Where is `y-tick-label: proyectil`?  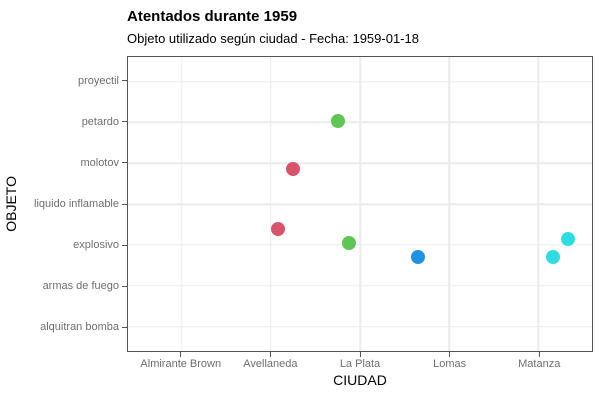 y-tick-label: proyectil is located at coordinates (98, 80).